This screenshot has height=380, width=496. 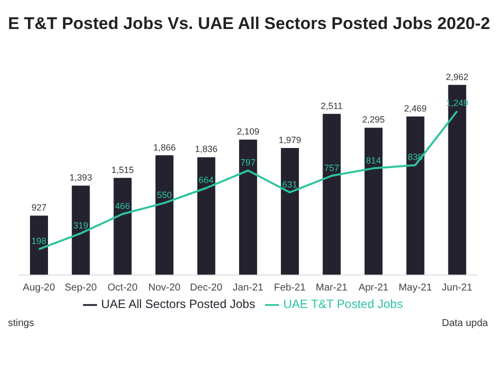 I want to click on data-label: 2,469, so click(x=415, y=109).